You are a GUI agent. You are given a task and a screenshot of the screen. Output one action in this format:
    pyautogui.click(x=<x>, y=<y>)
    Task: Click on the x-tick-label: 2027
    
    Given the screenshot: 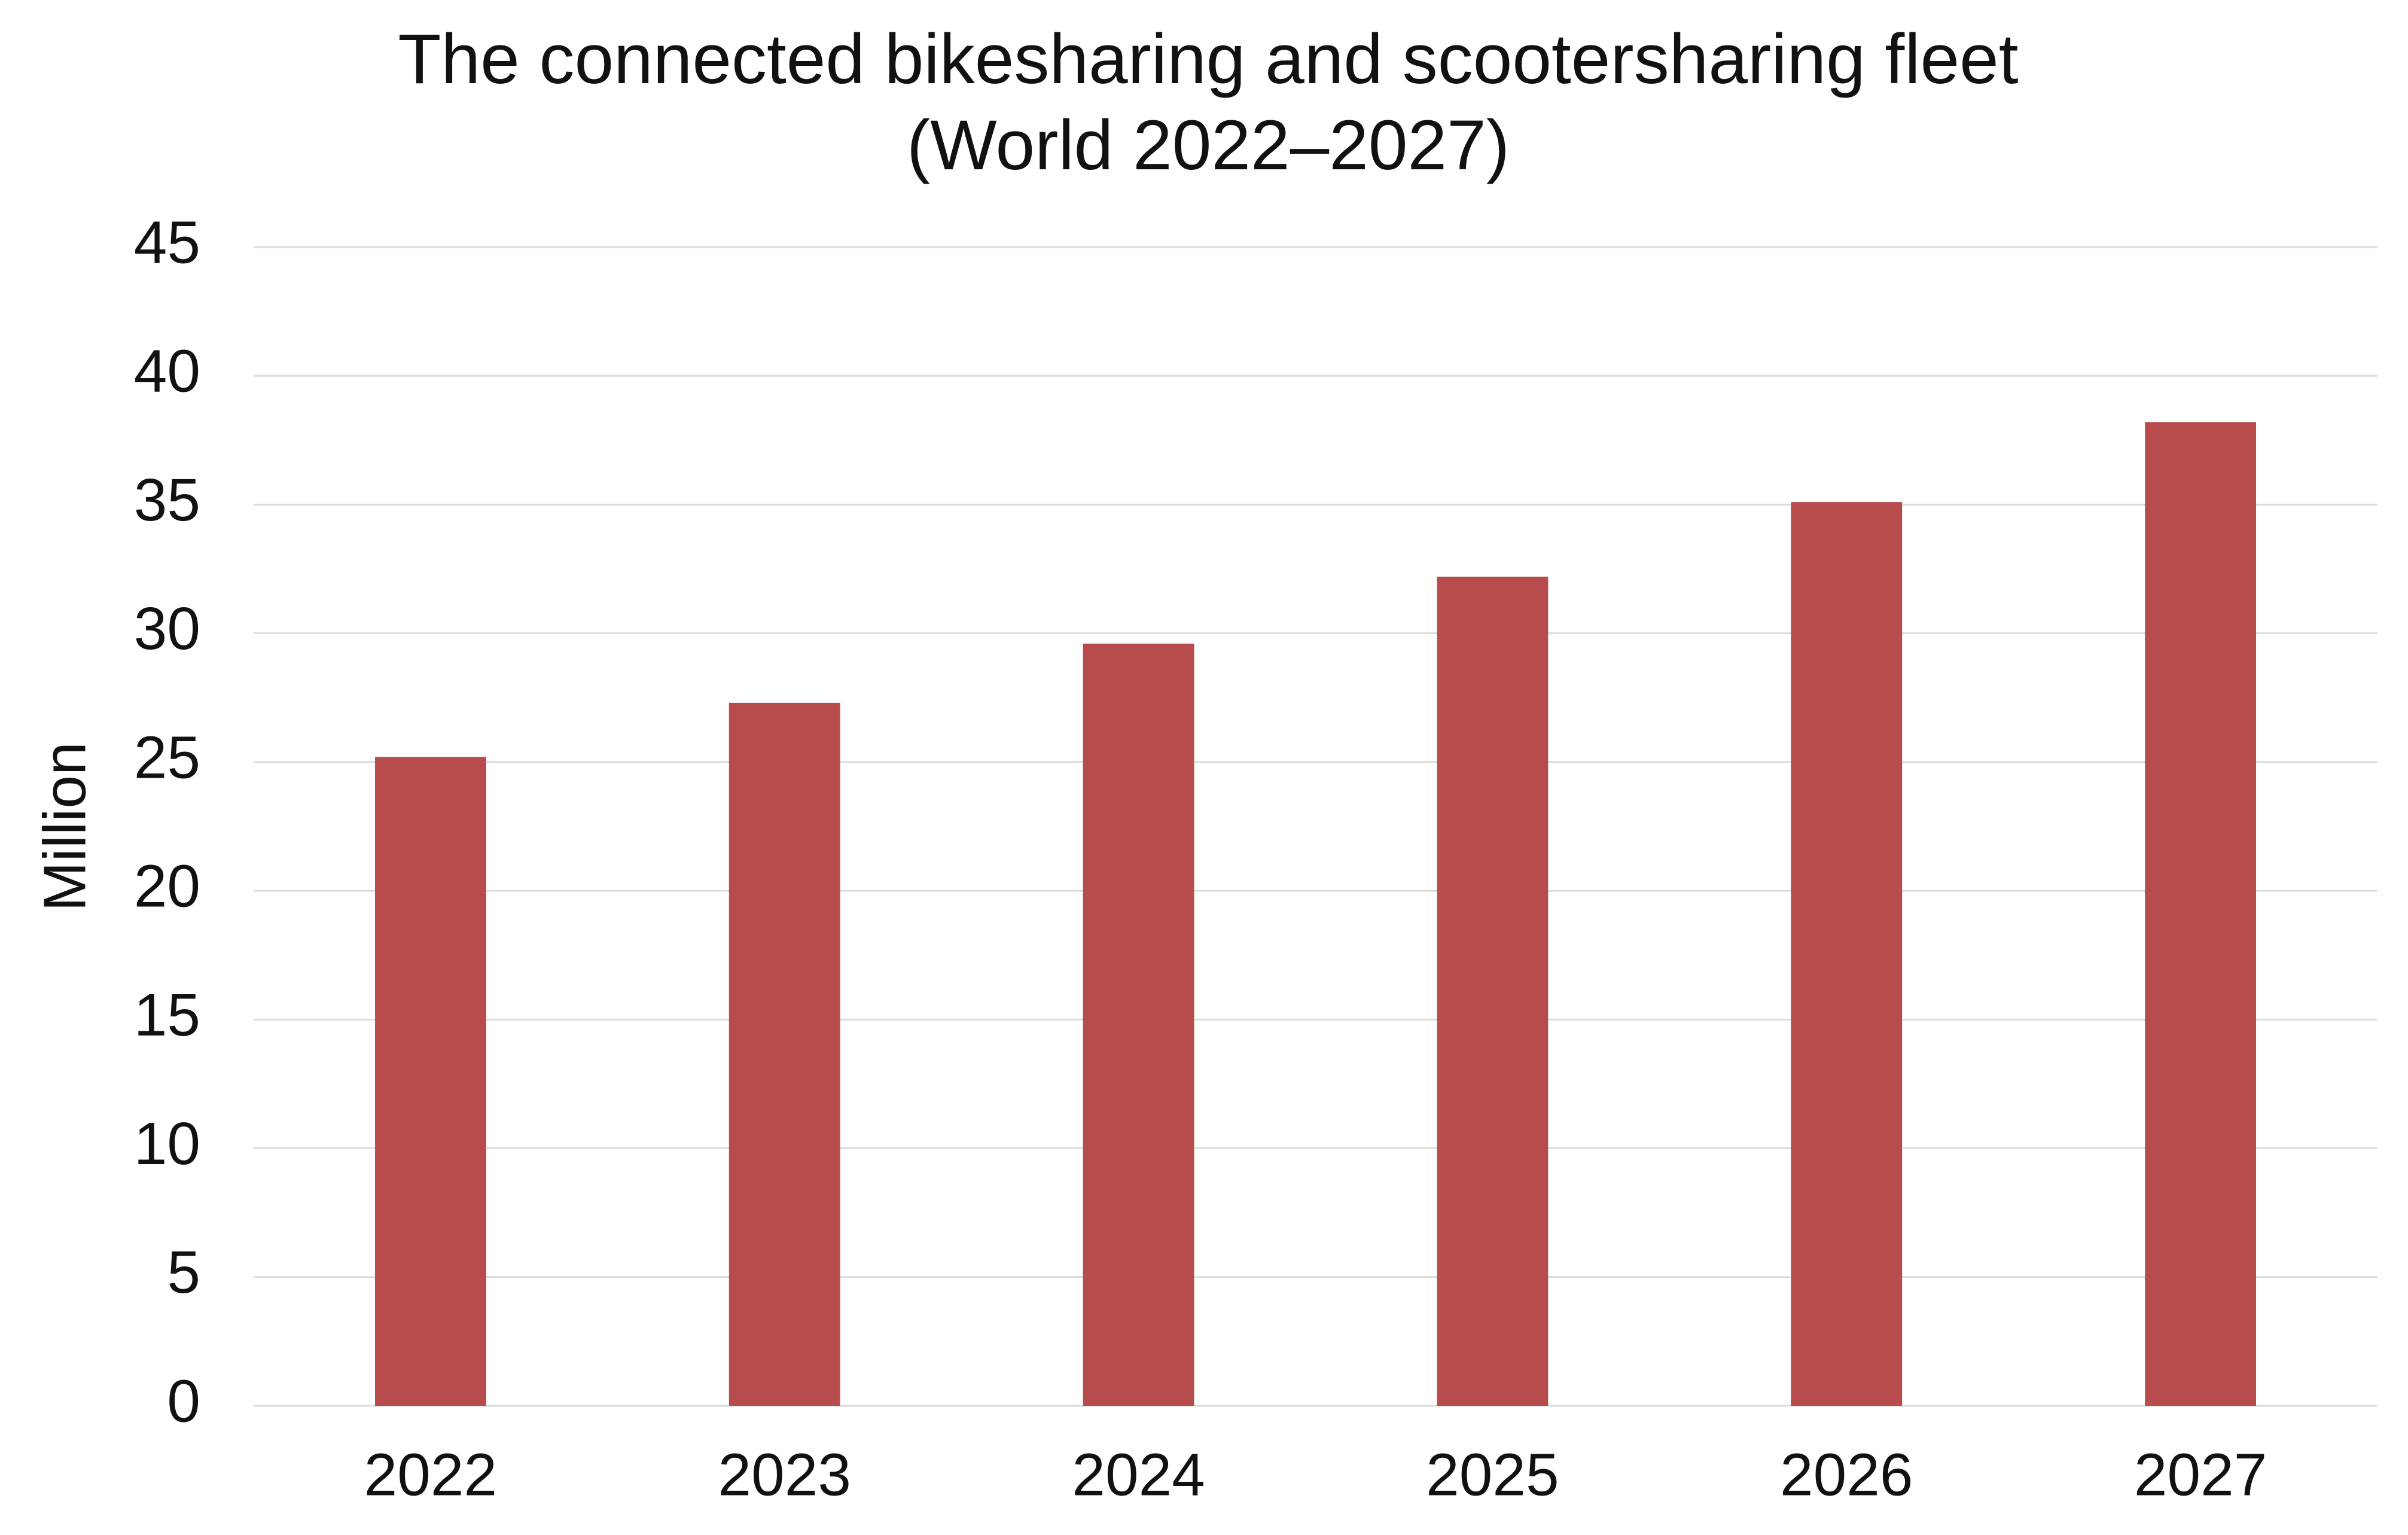 What is the action you would take?
    pyautogui.click(x=2200, y=1474)
    